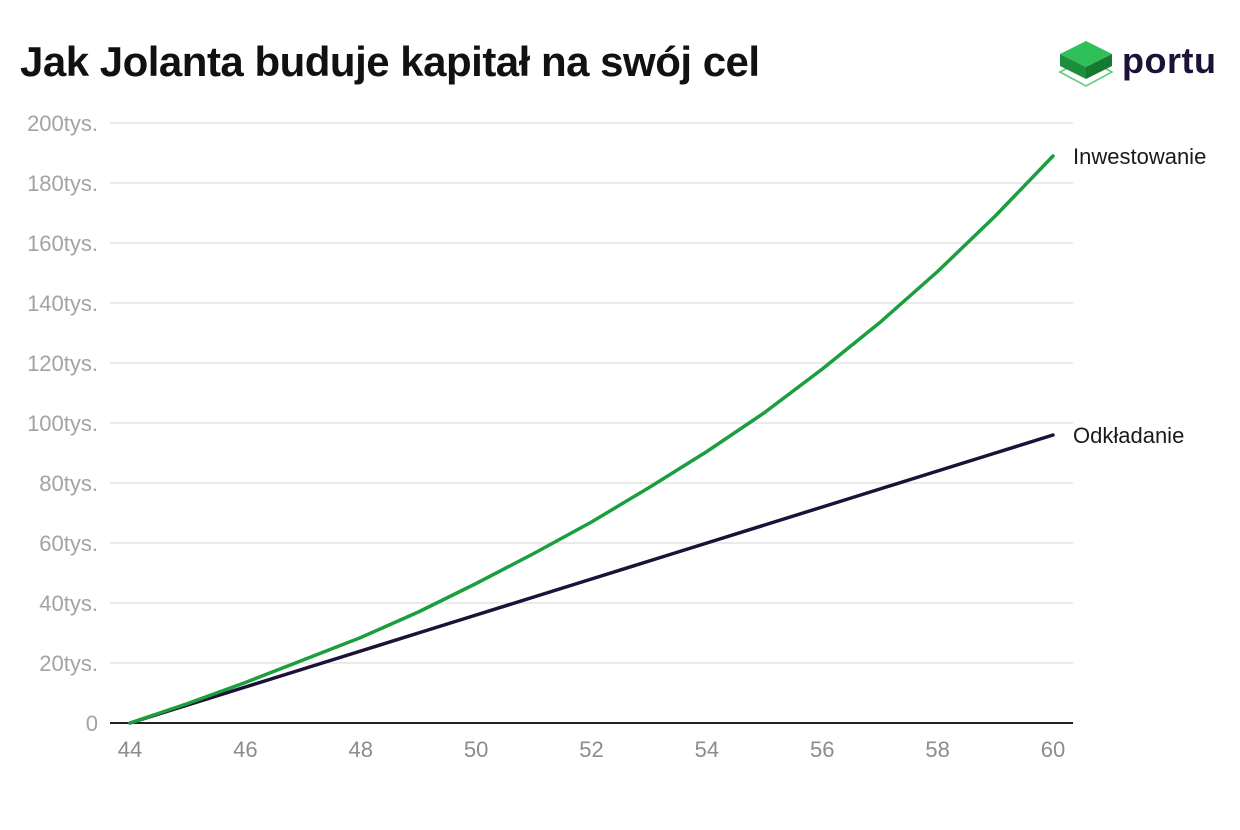 Image resolution: width=1240 pixels, height=830 pixels. I want to click on x-tick-label: 52, so click(591, 749).